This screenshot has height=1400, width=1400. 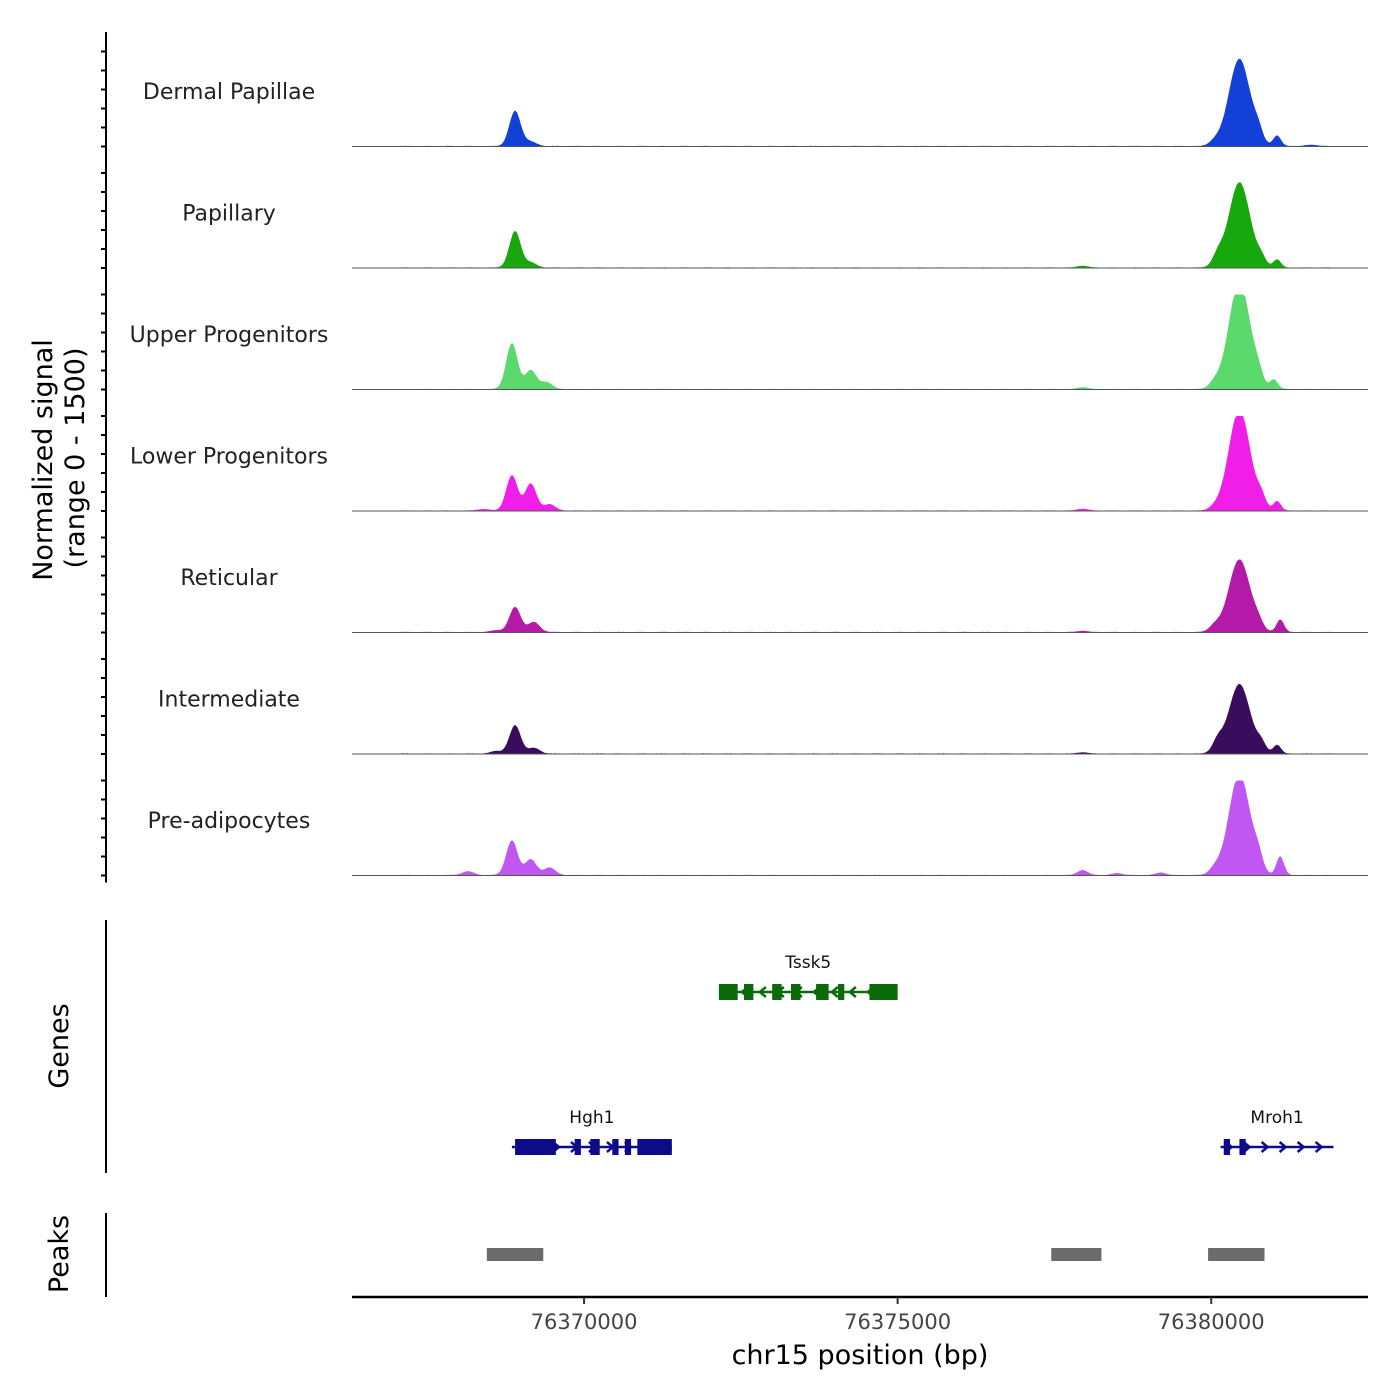 I want to click on coverage-track: Intermediate, so click(x=734, y=706).